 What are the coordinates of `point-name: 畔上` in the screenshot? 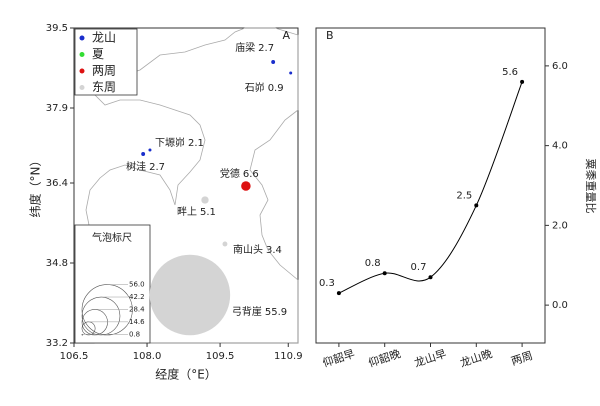 It's located at (187, 211).